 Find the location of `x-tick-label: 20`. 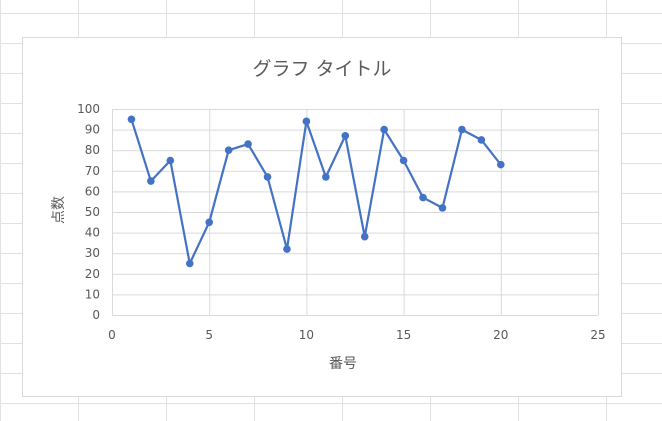

x-tick-label: 20 is located at coordinates (500, 335).